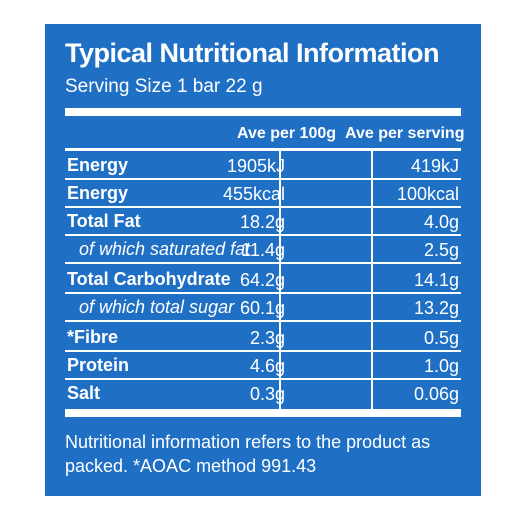  I want to click on bottom-divider-bar, so click(263, 413).